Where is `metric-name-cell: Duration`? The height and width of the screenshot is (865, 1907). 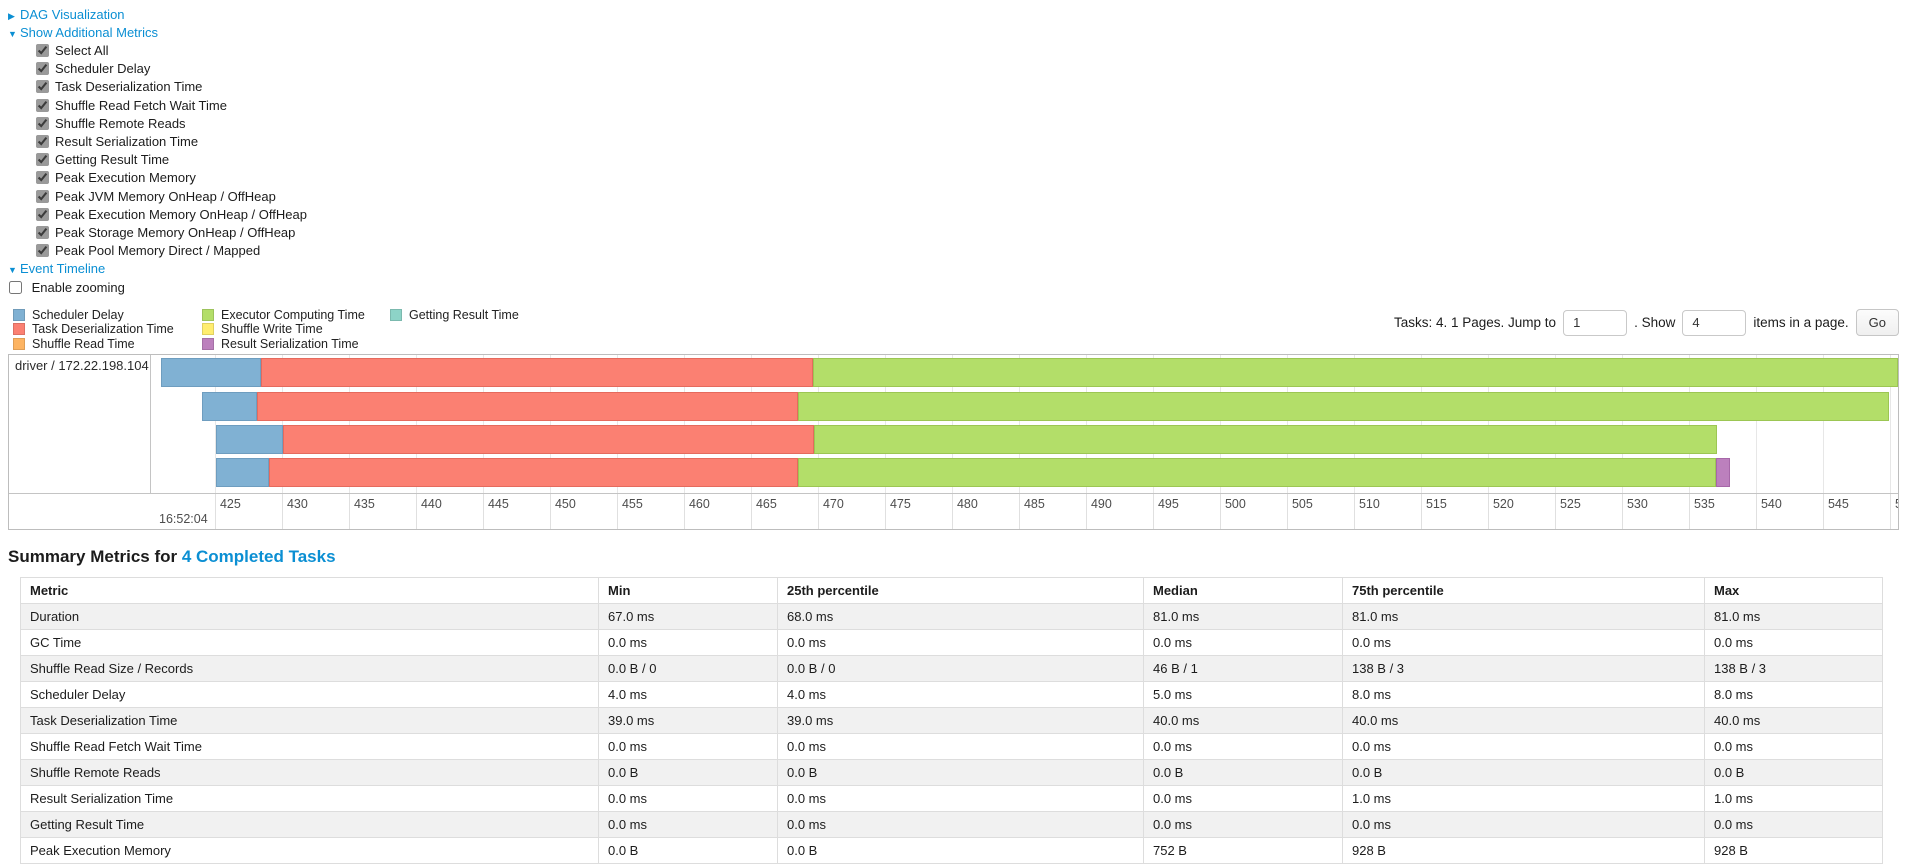
metric-name-cell: Duration is located at coordinates (309, 617).